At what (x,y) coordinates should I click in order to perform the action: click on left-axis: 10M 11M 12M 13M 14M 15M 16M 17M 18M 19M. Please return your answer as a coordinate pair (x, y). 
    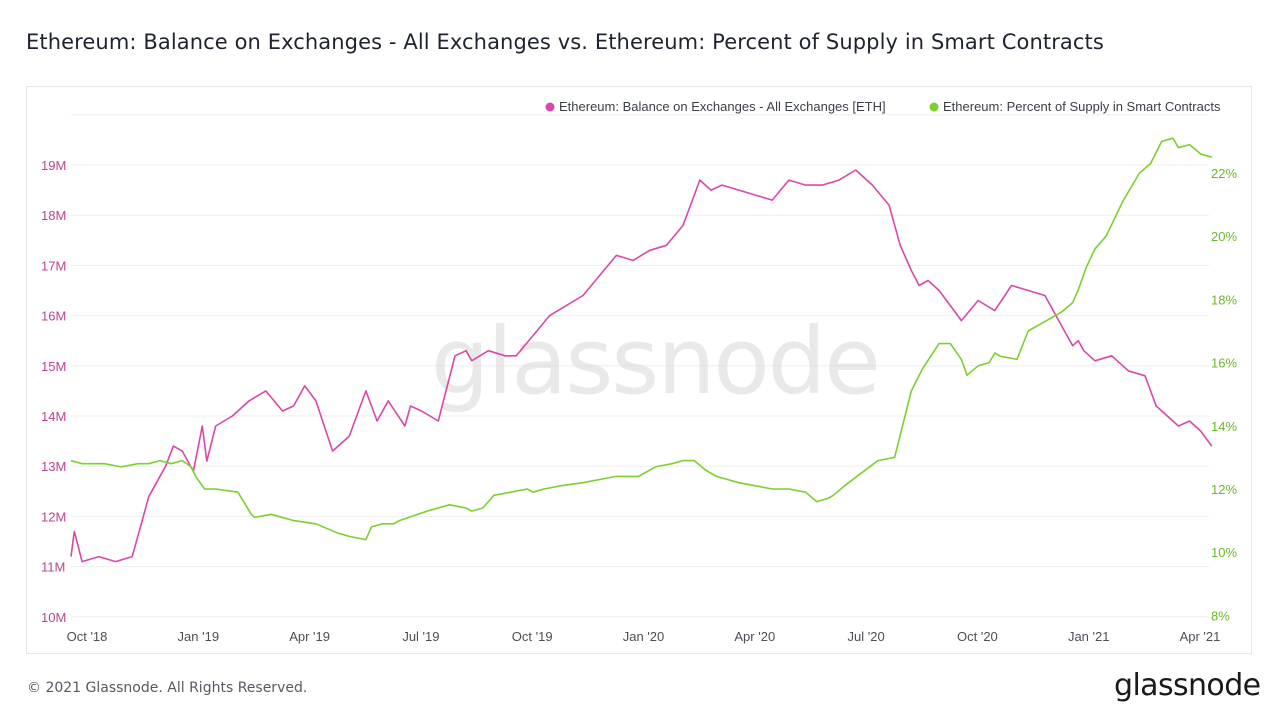
    Looking at the image, I should click on (53, 391).